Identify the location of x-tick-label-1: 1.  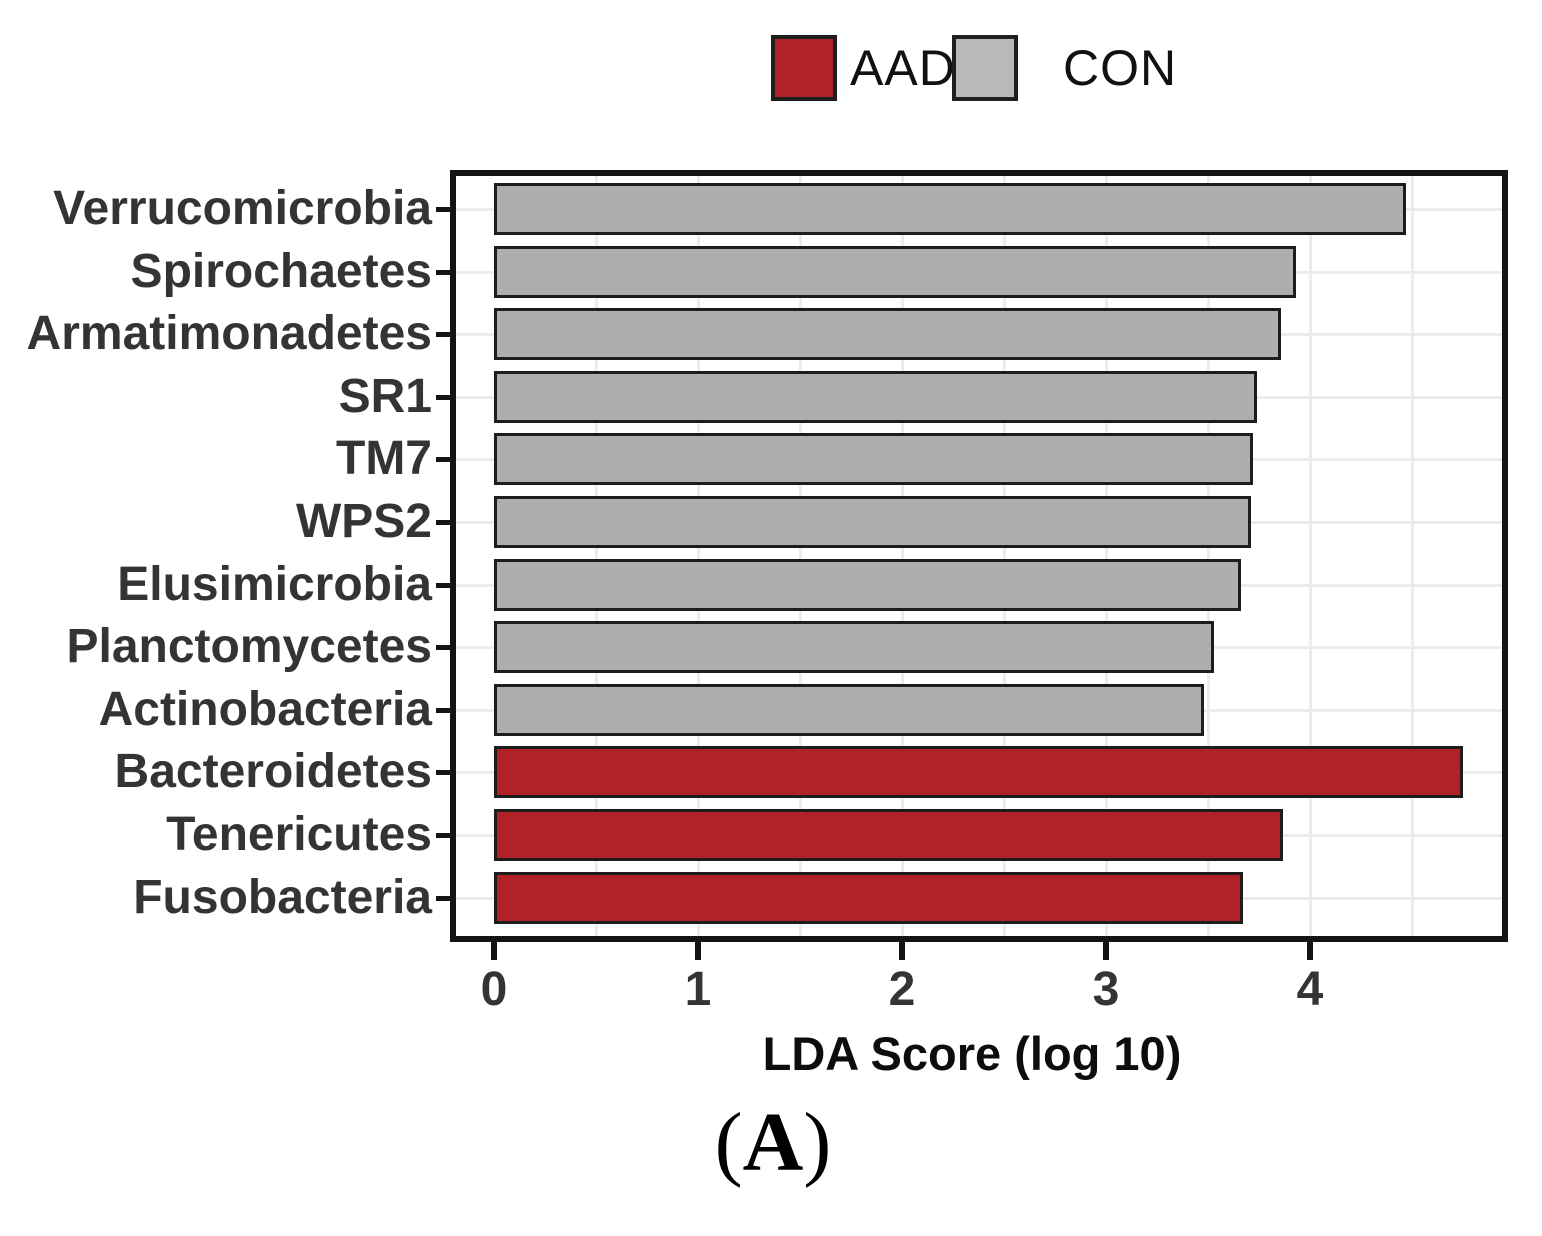
(698, 989).